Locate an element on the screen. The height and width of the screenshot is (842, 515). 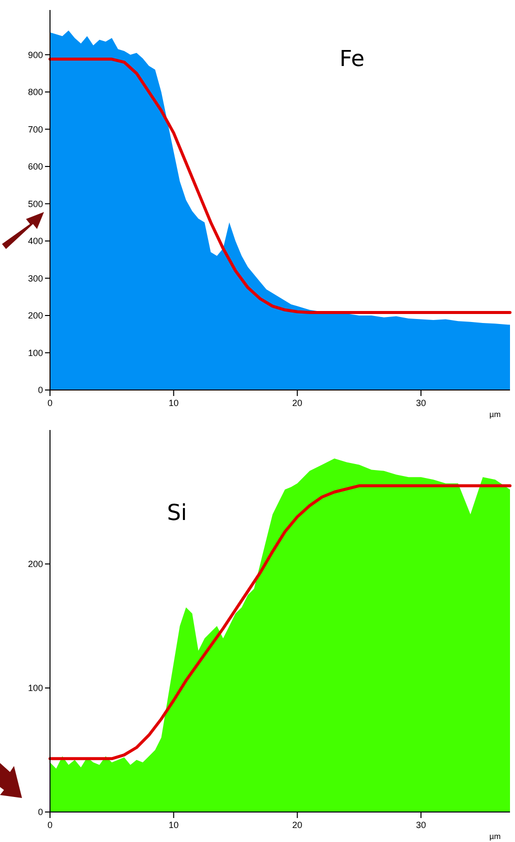
y-tick-label: 400 is located at coordinates (35, 241).